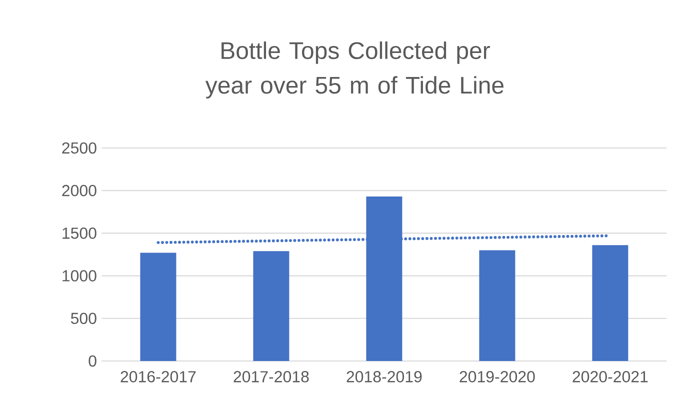 Image resolution: width=682 pixels, height=407 pixels. I want to click on chart-title: Bottle Tops Collected per year over 55 m of Tide Line, so click(354, 70).